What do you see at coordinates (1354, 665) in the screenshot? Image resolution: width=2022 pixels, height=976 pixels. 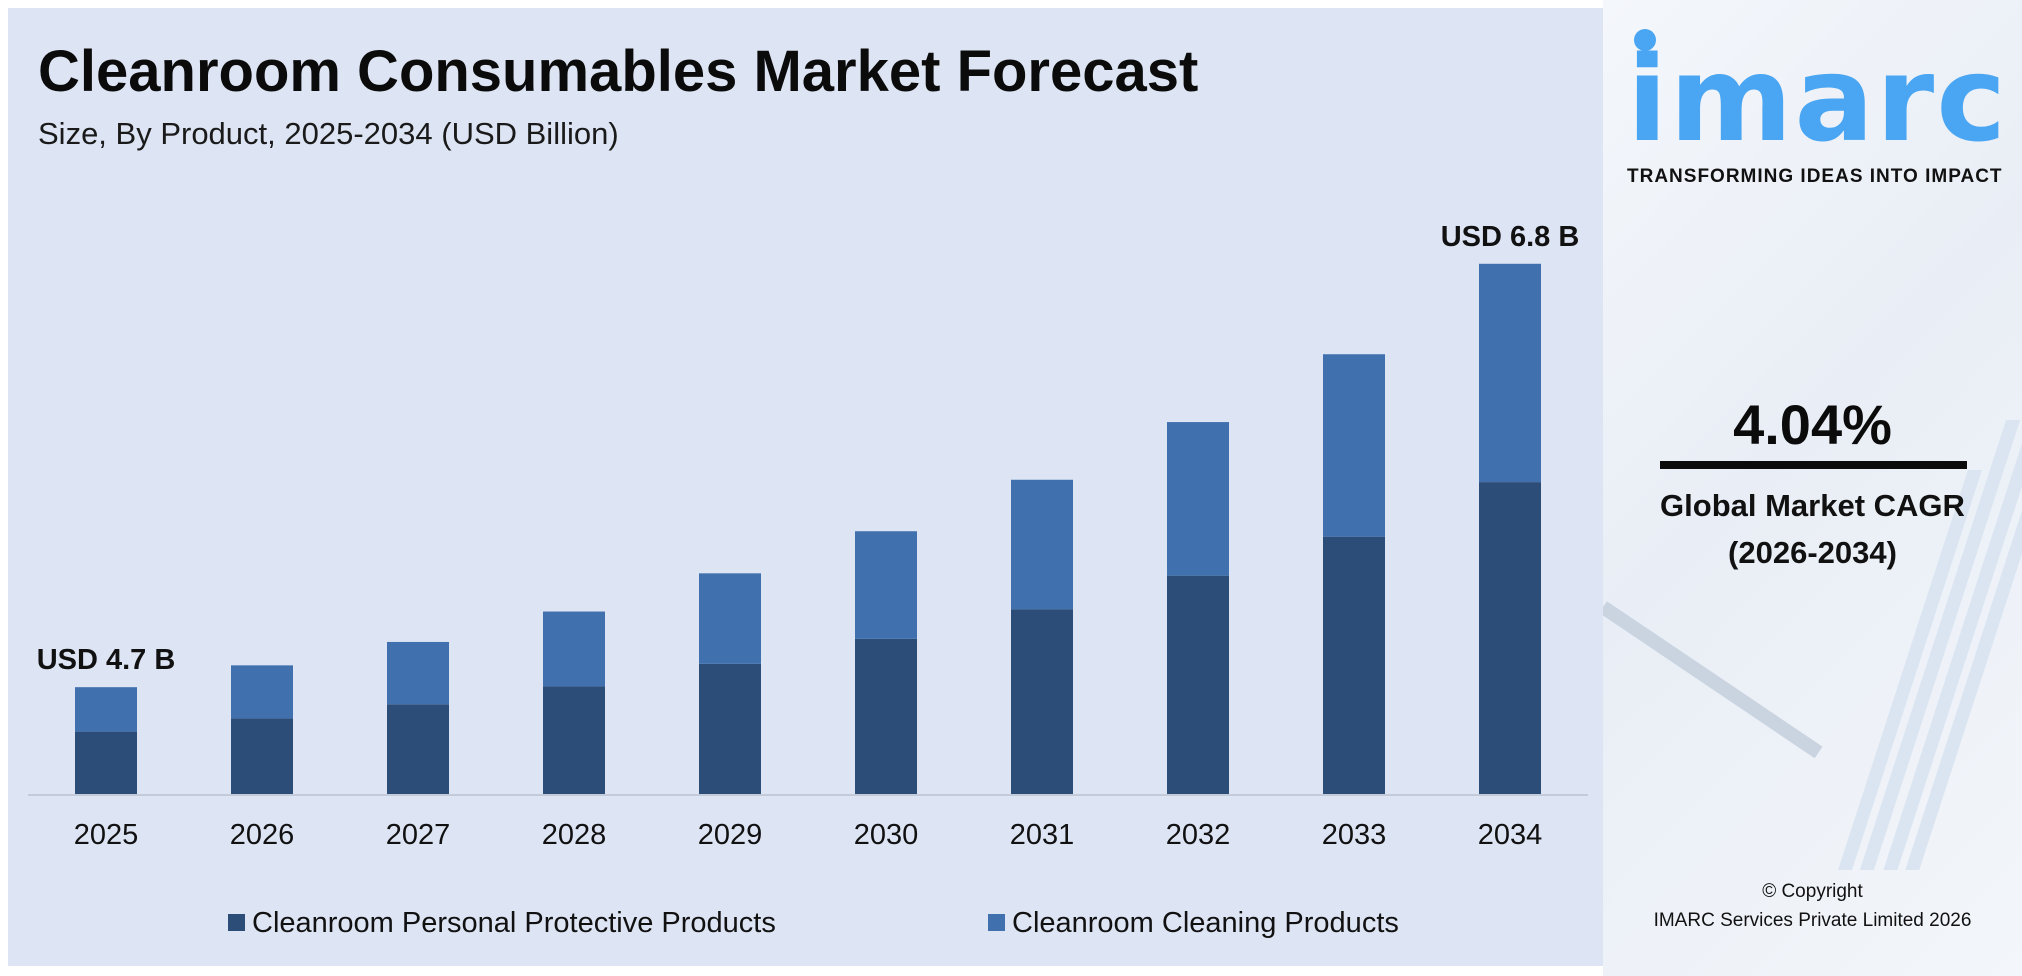 I see `bar-personal-protective-2033` at bounding box center [1354, 665].